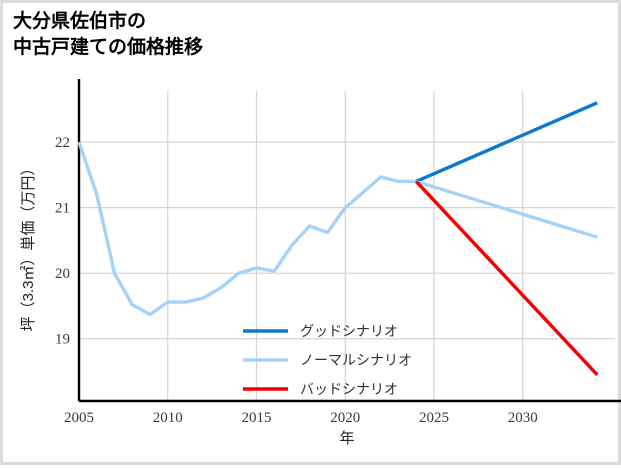 Image resolution: width=621 pixels, height=468 pixels. What do you see at coordinates (80, 21) in the screenshot?
I see `chart-title-line1: 大分県佐伯市の` at bounding box center [80, 21].